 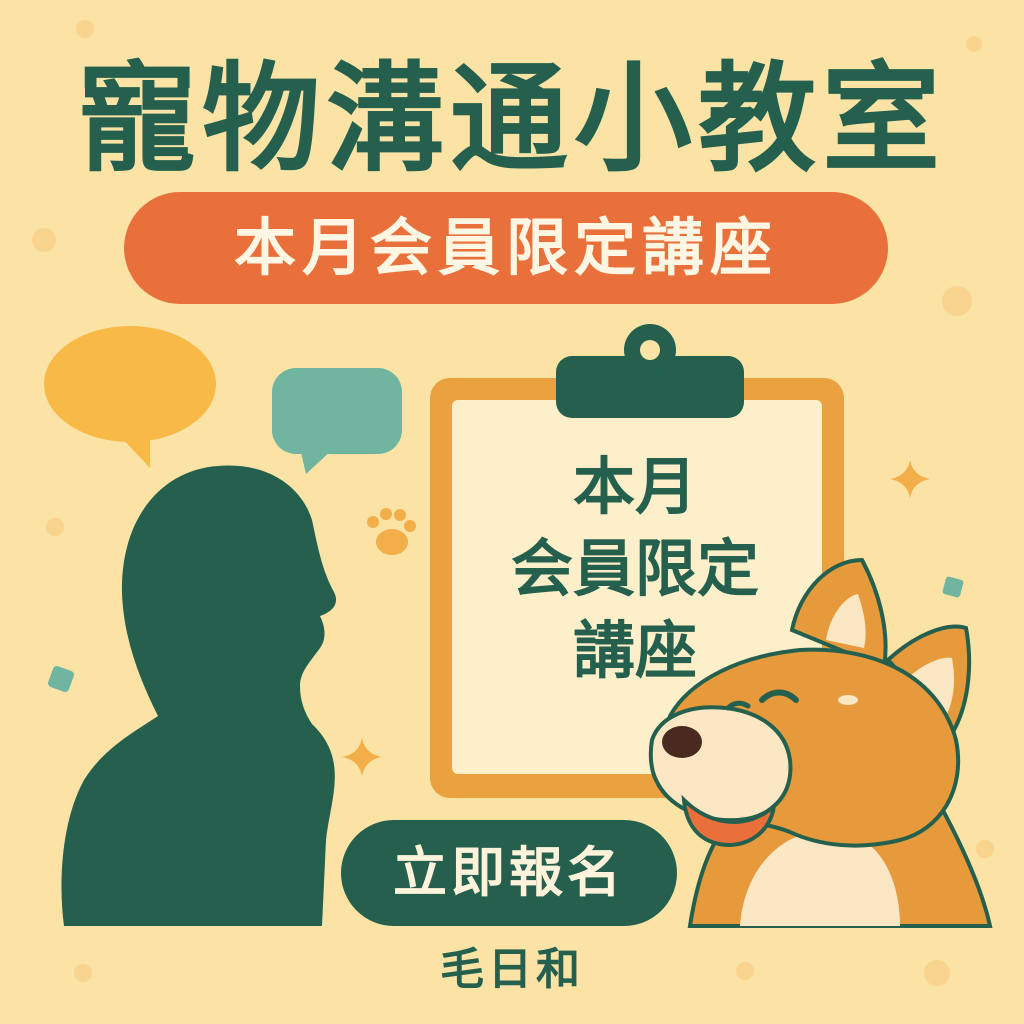 I want to click on clipboard-line: 会員限定, so click(x=634, y=568).